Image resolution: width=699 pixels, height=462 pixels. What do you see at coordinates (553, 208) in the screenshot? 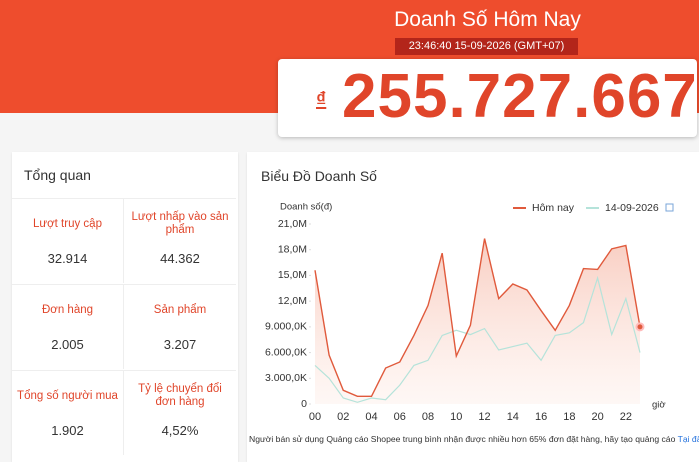
I see `legend-label: Hôm nay` at bounding box center [553, 208].